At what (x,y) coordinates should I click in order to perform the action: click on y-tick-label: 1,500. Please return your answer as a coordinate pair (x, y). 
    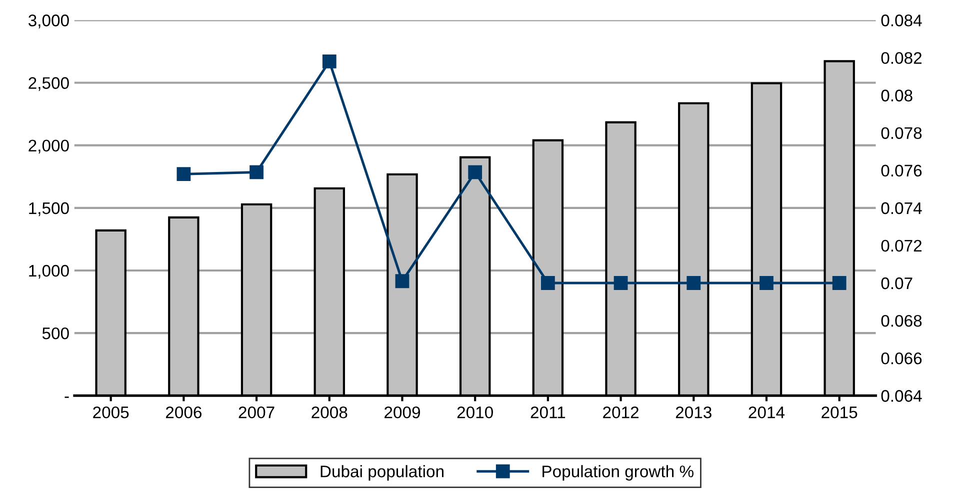
    Looking at the image, I should click on (49, 209).